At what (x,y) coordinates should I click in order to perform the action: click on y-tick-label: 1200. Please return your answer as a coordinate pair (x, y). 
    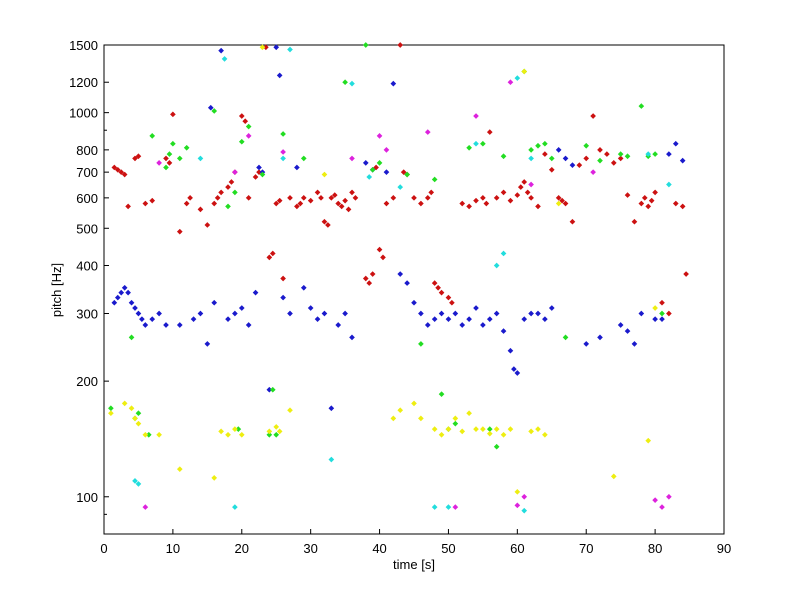
    Looking at the image, I should click on (83, 82).